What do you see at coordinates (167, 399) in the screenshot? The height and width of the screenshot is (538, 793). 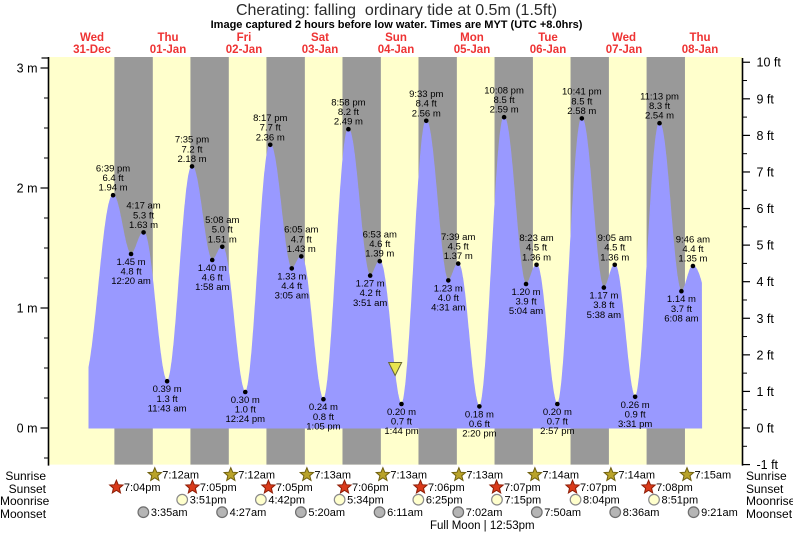 I see `tide-height-ft-label: 1.3 ft` at bounding box center [167, 399].